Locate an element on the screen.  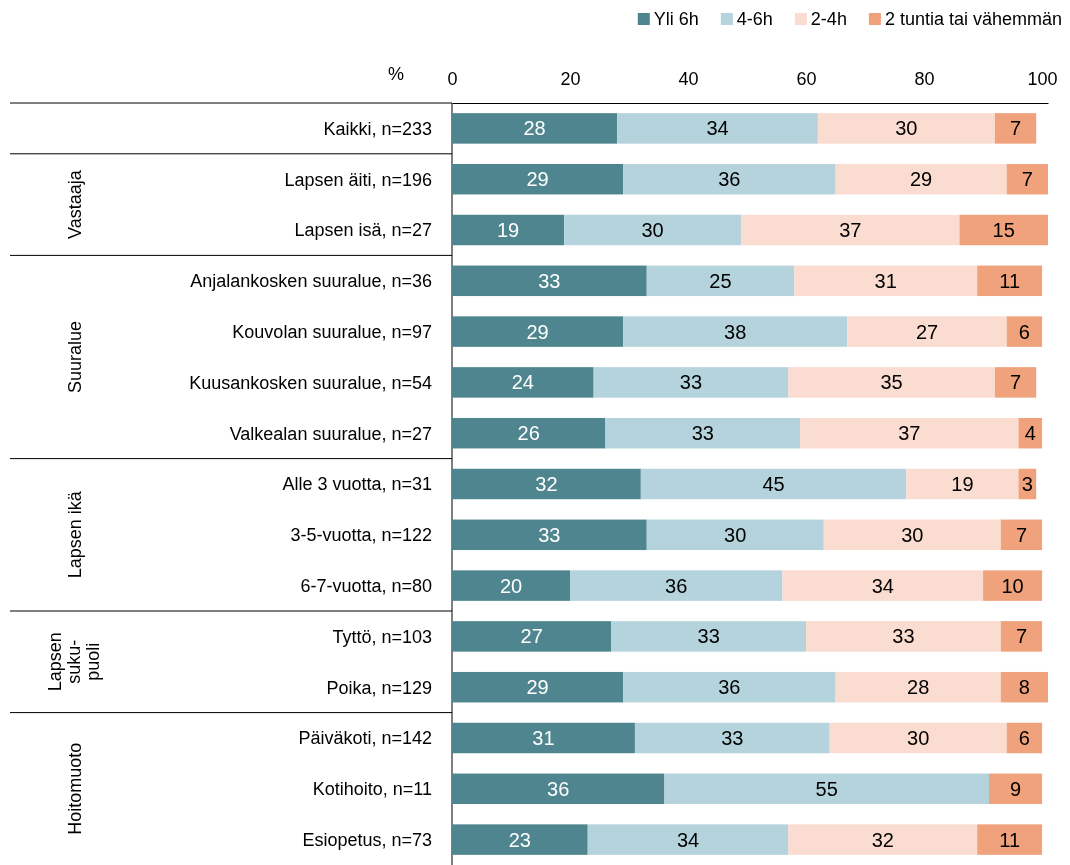
data-label: 11 is located at coordinates (1010, 280).